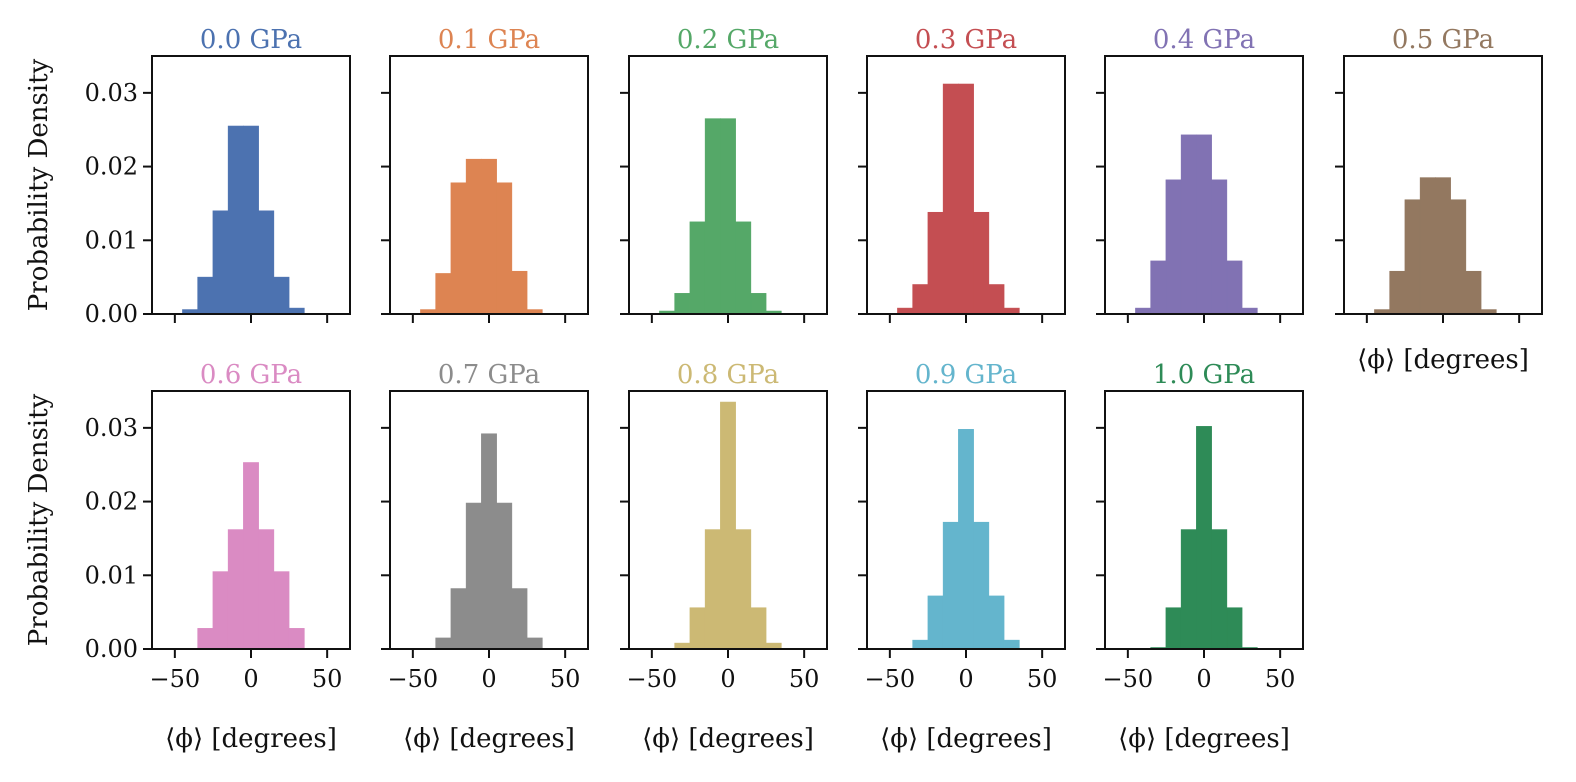 The width and height of the screenshot is (1576, 782). Describe the element at coordinates (728, 375) in the screenshot. I see `panel-title: 0.8 GPa` at that location.